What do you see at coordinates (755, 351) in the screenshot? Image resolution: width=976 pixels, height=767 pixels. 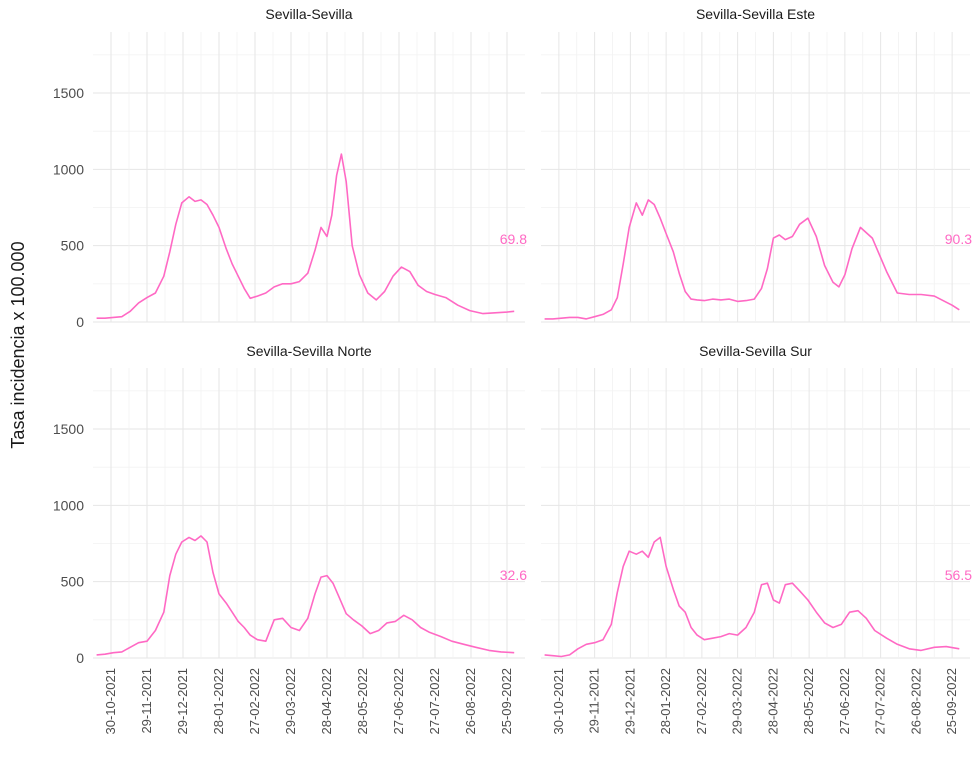 I see `panel-title: Sevilla-Sevilla Sur` at bounding box center [755, 351].